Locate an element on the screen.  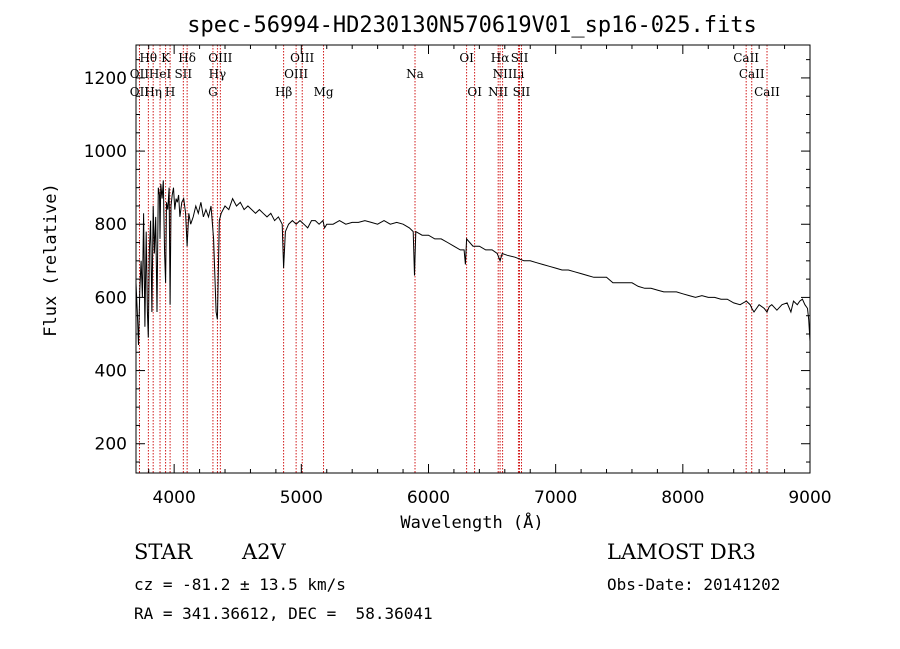
line-label: Na is located at coordinates (415, 74).